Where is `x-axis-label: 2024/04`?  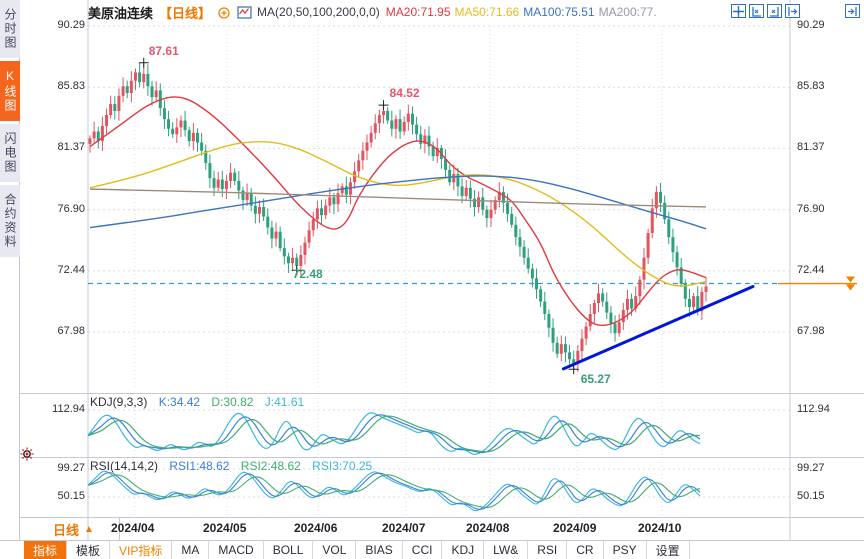
x-axis-label: 2024/04 is located at coordinates (133, 528).